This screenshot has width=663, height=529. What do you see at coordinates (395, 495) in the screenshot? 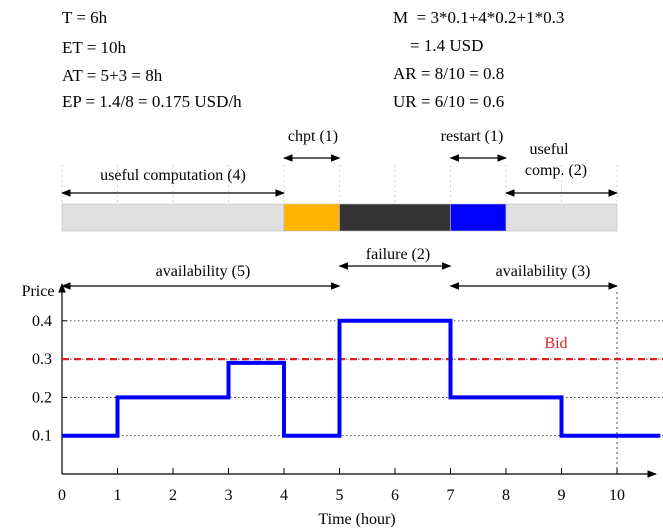
I see `x-tick-label-6: 6` at bounding box center [395, 495].